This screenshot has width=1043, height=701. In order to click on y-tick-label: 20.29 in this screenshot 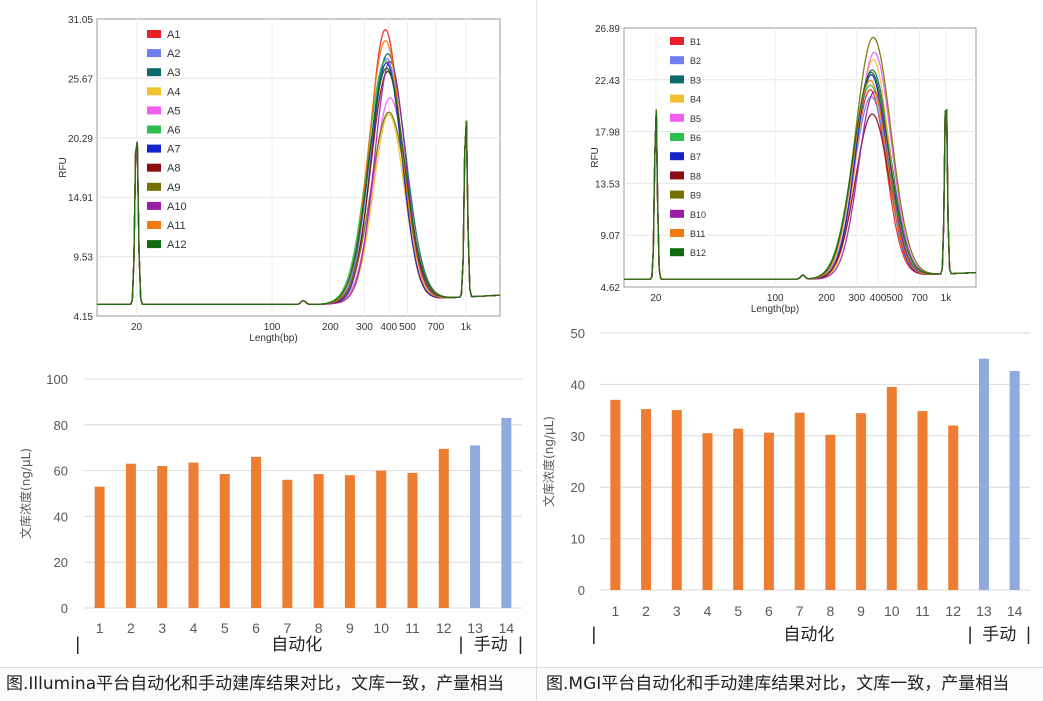, I will do `click(80, 139)`.